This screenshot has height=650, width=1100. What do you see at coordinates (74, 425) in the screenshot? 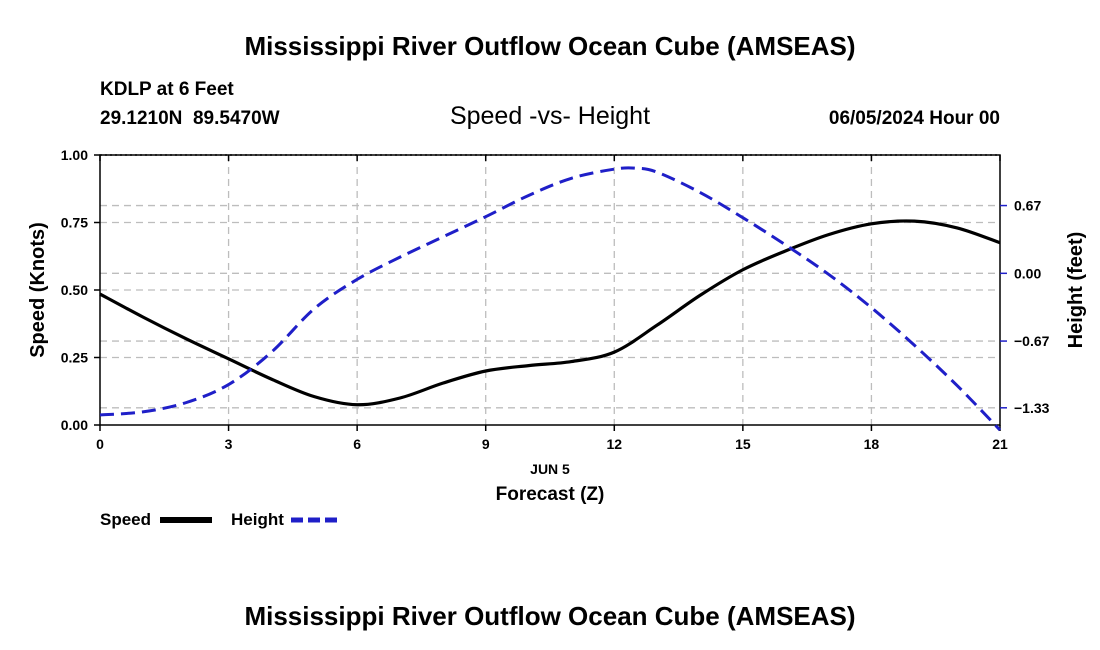
I see `y-tick-label: 0.00` at bounding box center [74, 425].